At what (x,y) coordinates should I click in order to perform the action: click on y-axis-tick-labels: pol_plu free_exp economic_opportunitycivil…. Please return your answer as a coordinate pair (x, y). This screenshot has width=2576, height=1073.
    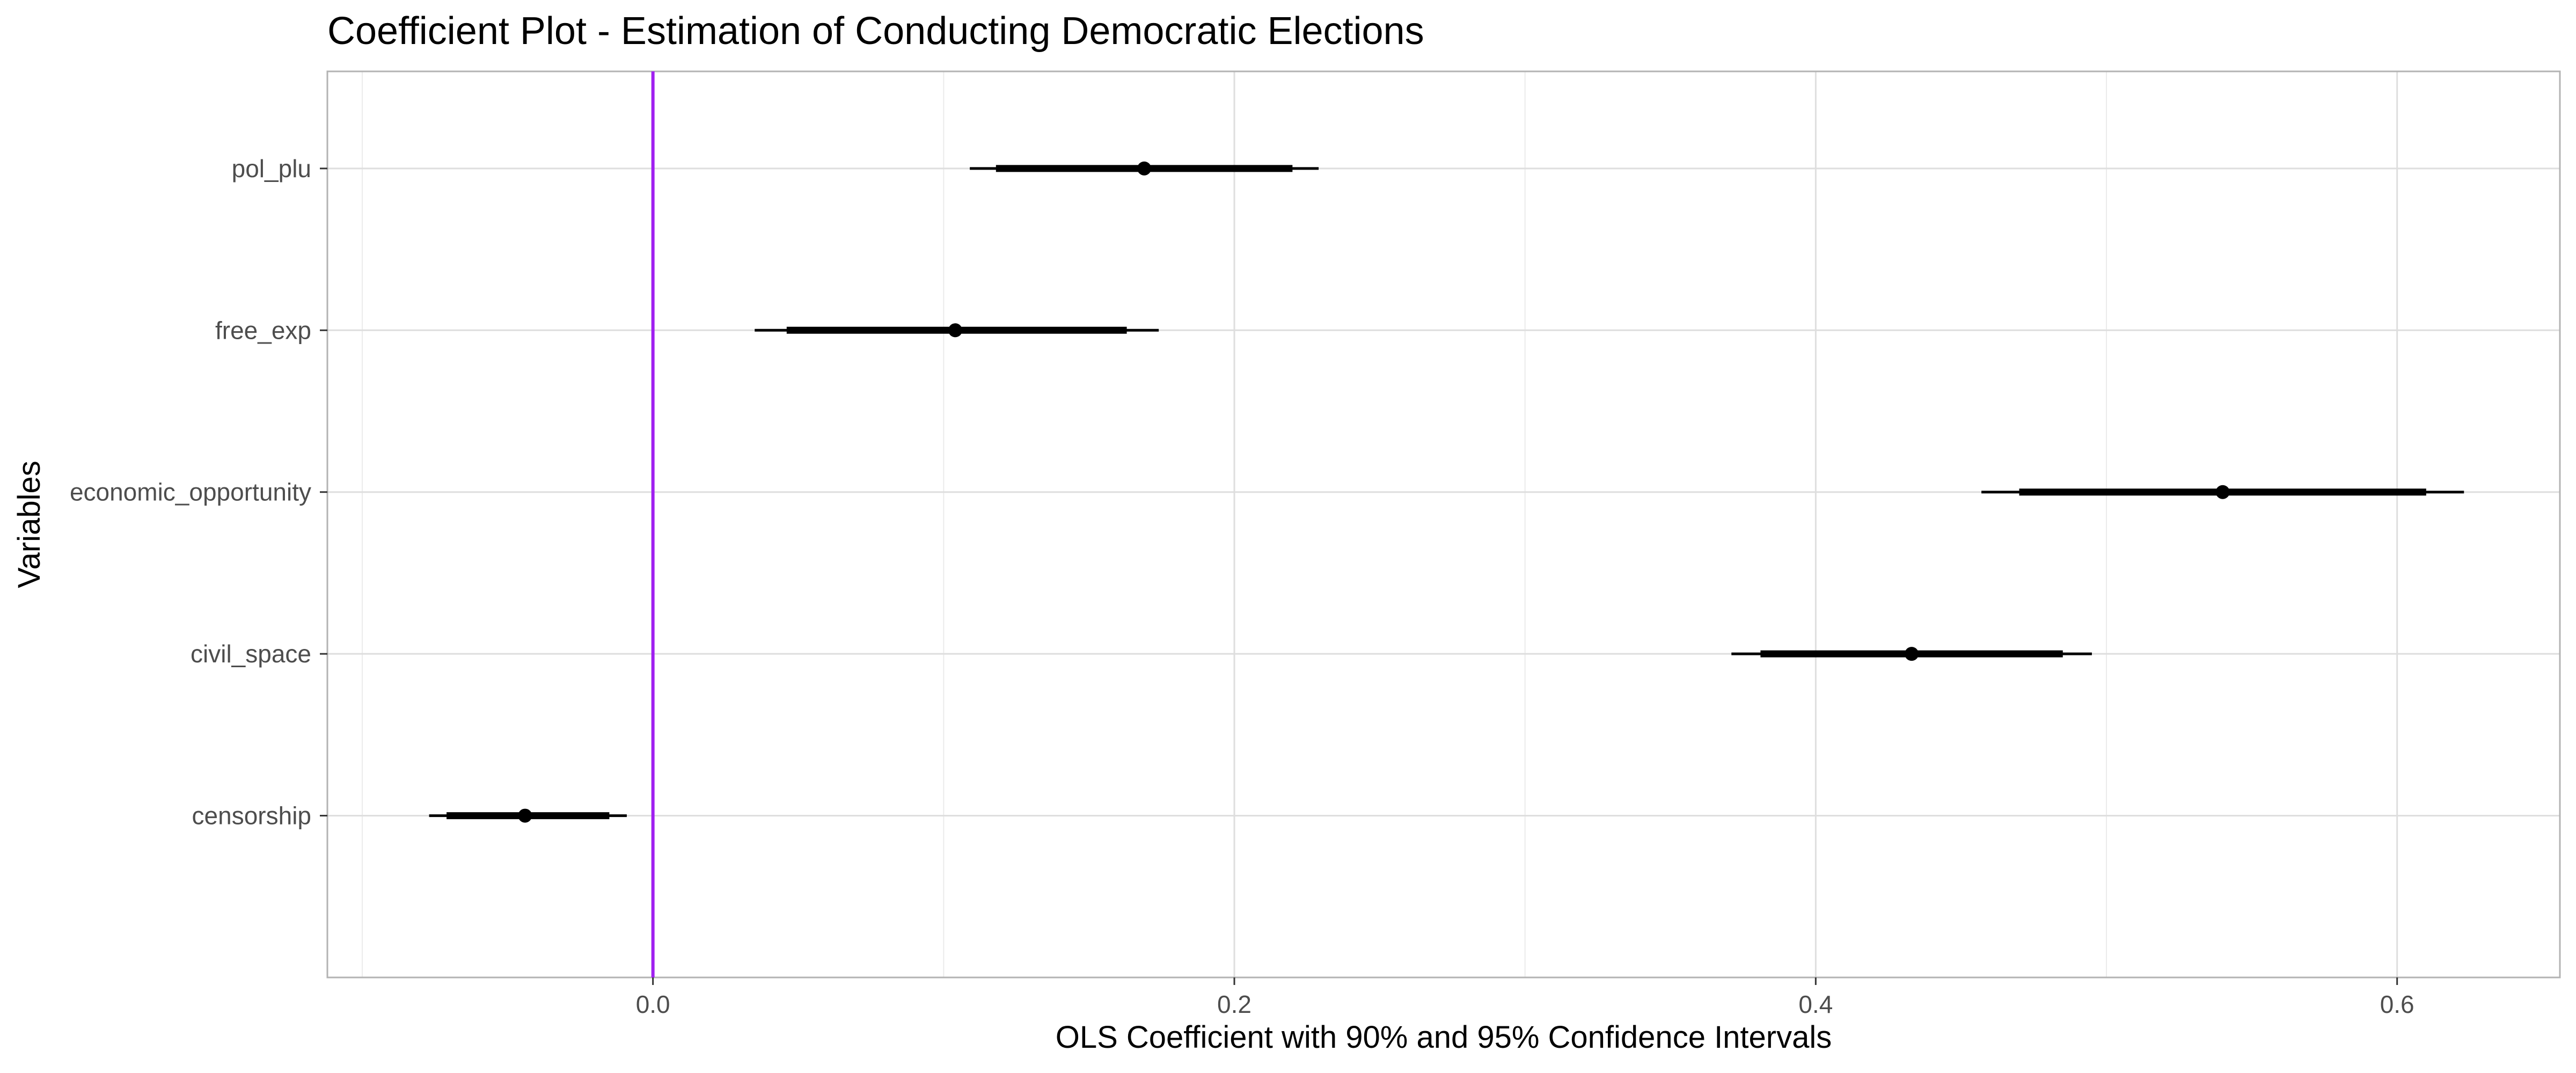
    Looking at the image, I should click on (198, 492).